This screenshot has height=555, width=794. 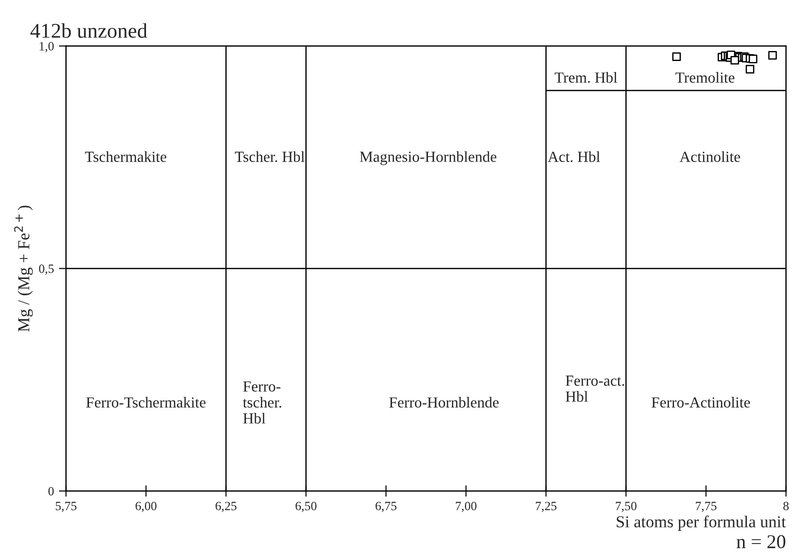 What do you see at coordinates (89, 30) in the screenshot?
I see `chart-title: 412b unzoned` at bounding box center [89, 30].